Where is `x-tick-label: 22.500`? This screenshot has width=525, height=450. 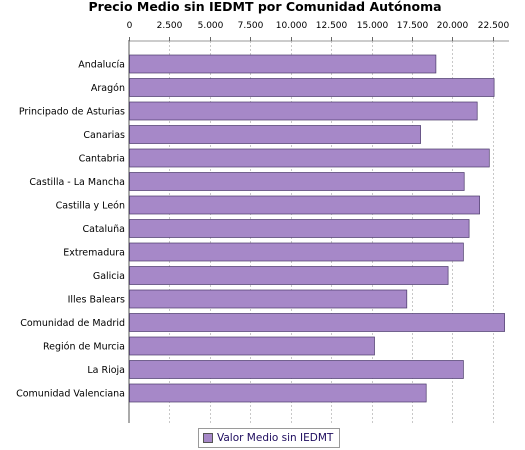
x-tick-label: 22.500 is located at coordinates (494, 26).